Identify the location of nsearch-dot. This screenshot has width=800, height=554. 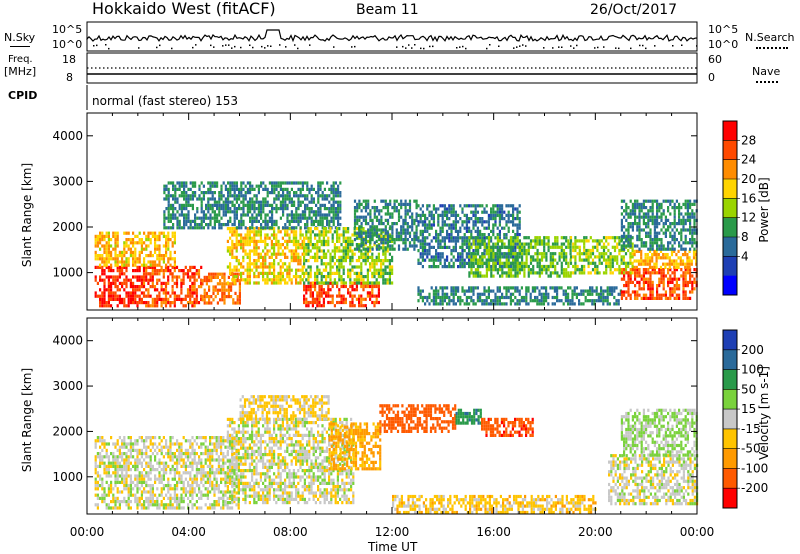
(97, 45).